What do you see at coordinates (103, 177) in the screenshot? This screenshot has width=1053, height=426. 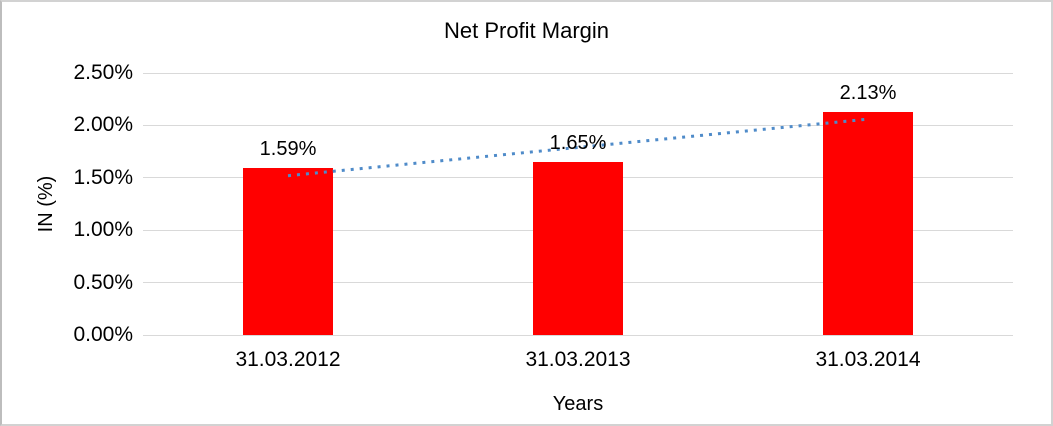 I see `y-axis-tick-label: 1.50%` at bounding box center [103, 177].